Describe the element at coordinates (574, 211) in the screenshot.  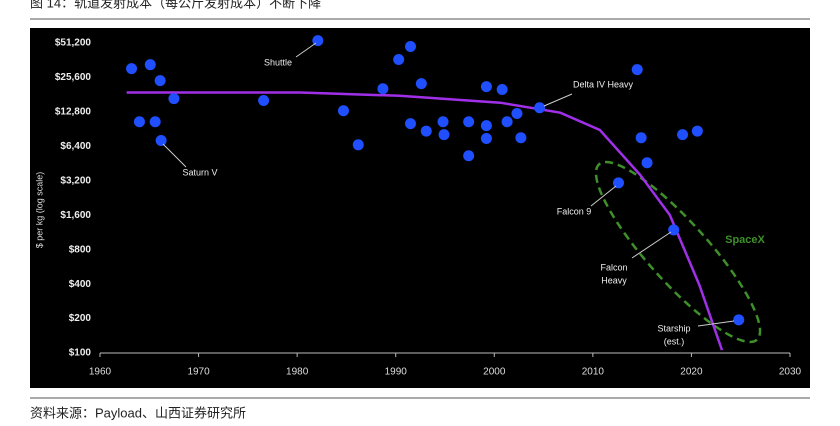
I see `annotation-label: Falcon 9` at that location.